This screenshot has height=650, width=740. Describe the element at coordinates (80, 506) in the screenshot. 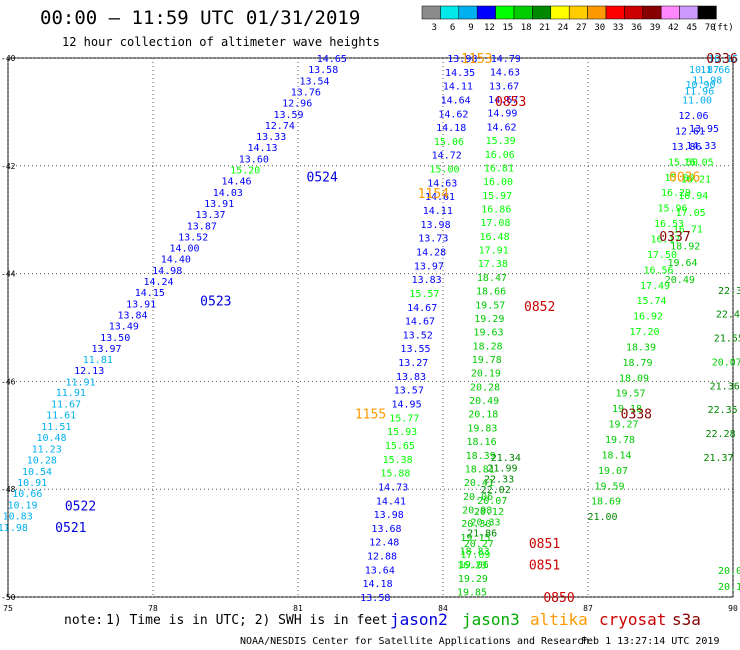

I see `time-label: 0522` at that location.